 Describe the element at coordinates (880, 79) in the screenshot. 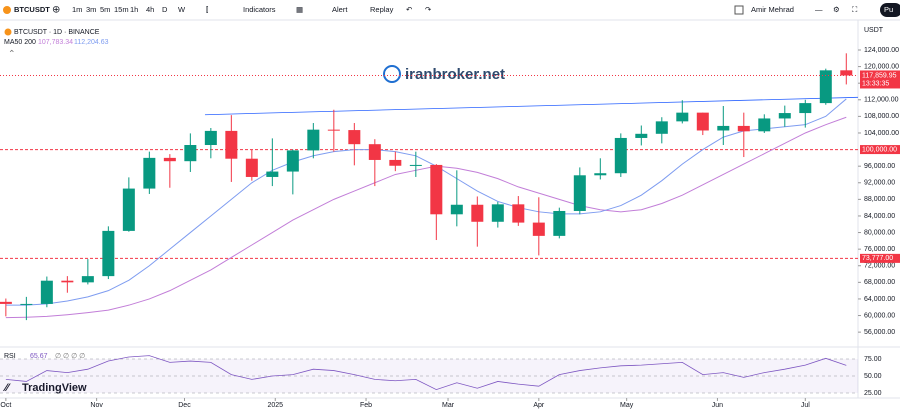

I see `last-price-tag` at that location.